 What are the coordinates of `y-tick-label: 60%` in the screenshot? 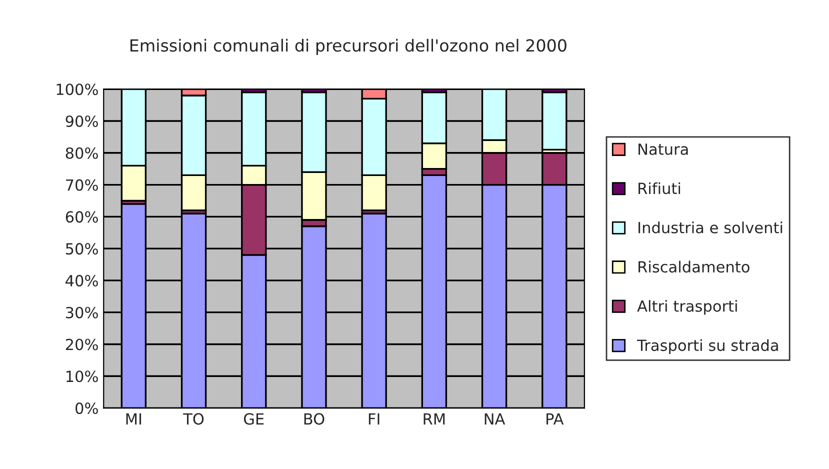 It's located at (82, 217).